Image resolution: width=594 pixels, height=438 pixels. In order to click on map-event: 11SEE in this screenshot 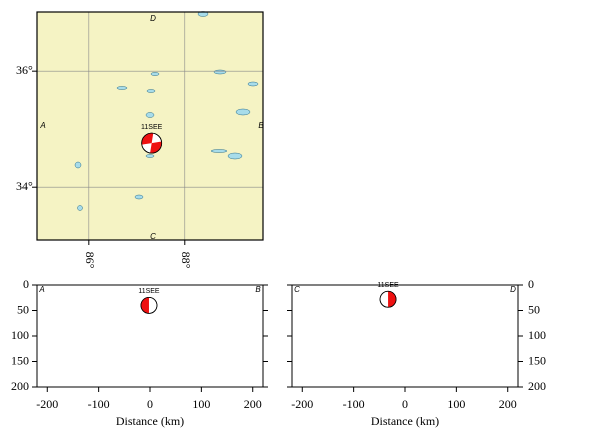, I will do `click(152, 139)`.